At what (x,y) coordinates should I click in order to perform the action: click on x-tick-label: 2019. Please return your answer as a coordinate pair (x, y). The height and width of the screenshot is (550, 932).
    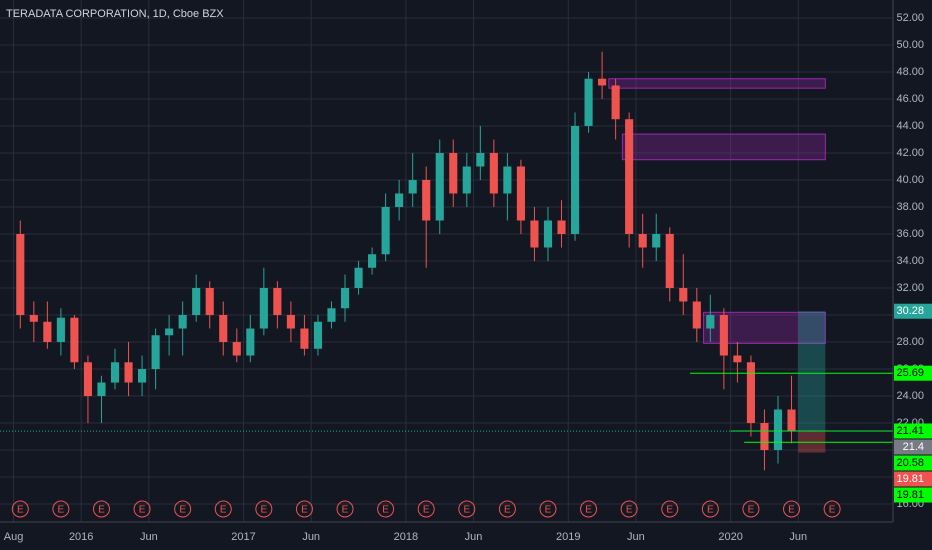
    Looking at the image, I should click on (568, 537).